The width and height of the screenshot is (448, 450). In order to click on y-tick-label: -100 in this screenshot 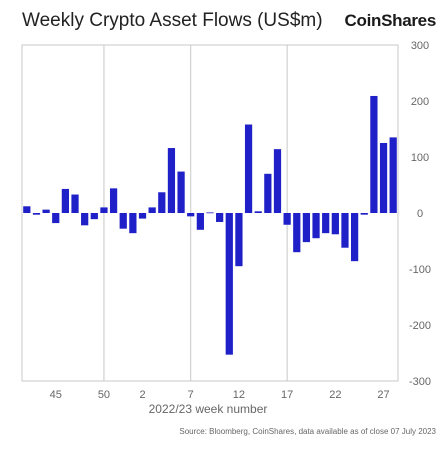, I will do `click(420, 270)`.